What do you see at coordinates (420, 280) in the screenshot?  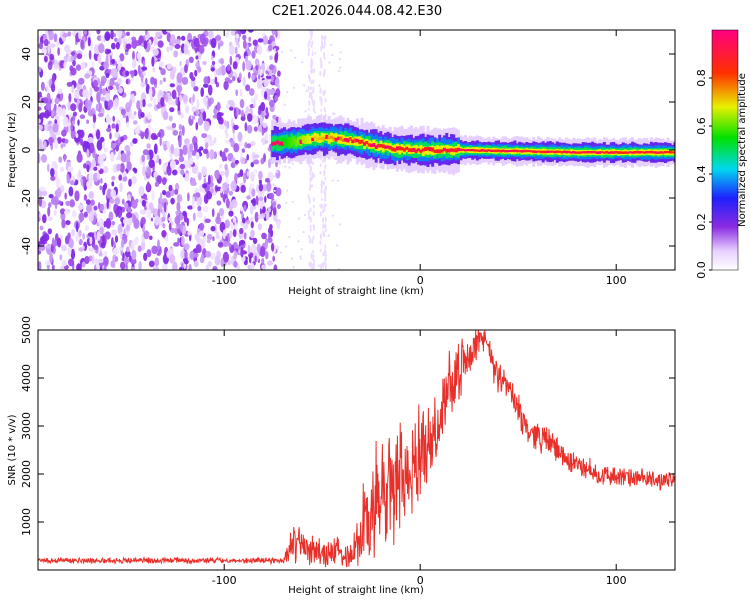 I see `x-tick-label: 0` at bounding box center [420, 280].